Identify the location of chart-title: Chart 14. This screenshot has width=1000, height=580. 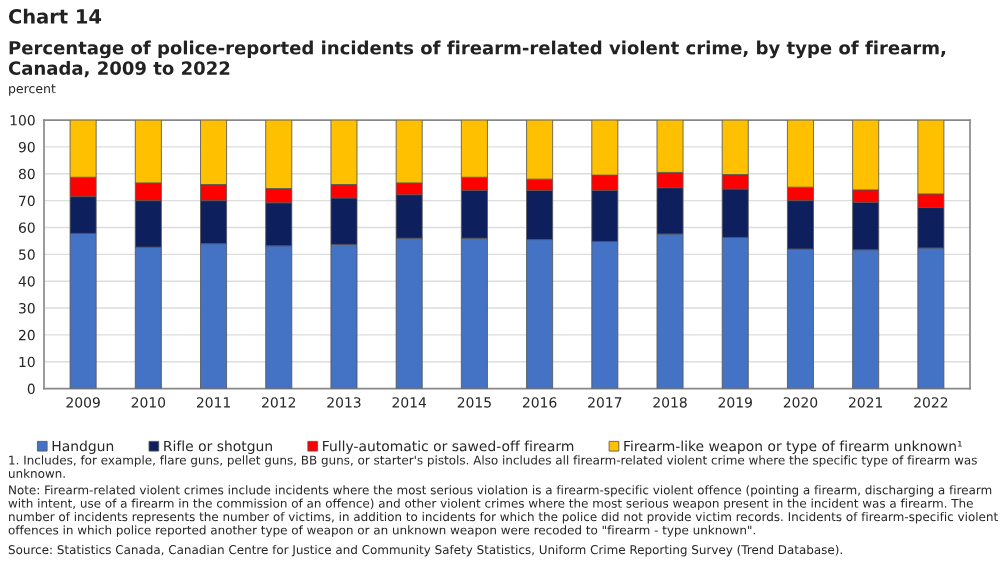
(55, 16).